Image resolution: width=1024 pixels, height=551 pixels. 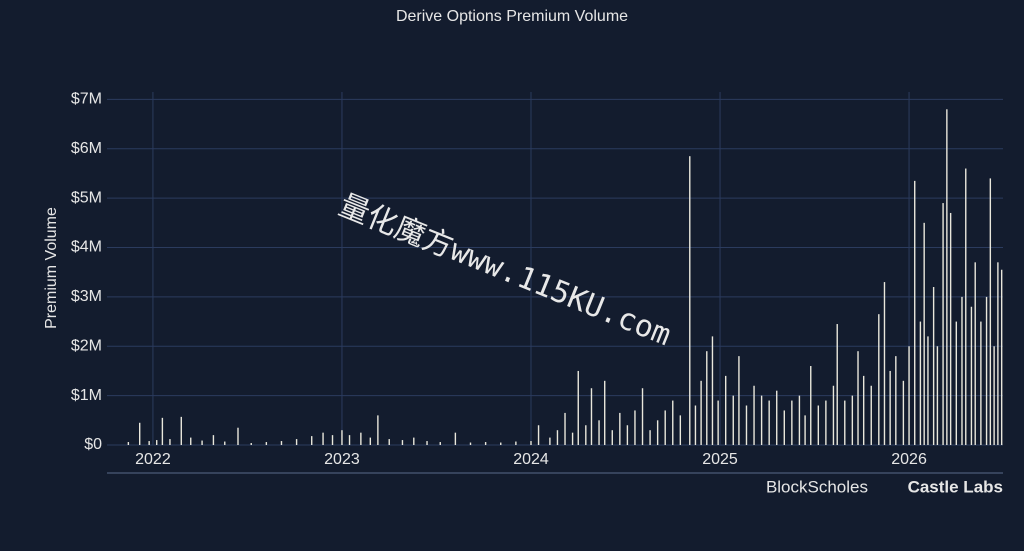 What do you see at coordinates (86, 197) in the screenshot?
I see `y-tick-label: $5M` at bounding box center [86, 197].